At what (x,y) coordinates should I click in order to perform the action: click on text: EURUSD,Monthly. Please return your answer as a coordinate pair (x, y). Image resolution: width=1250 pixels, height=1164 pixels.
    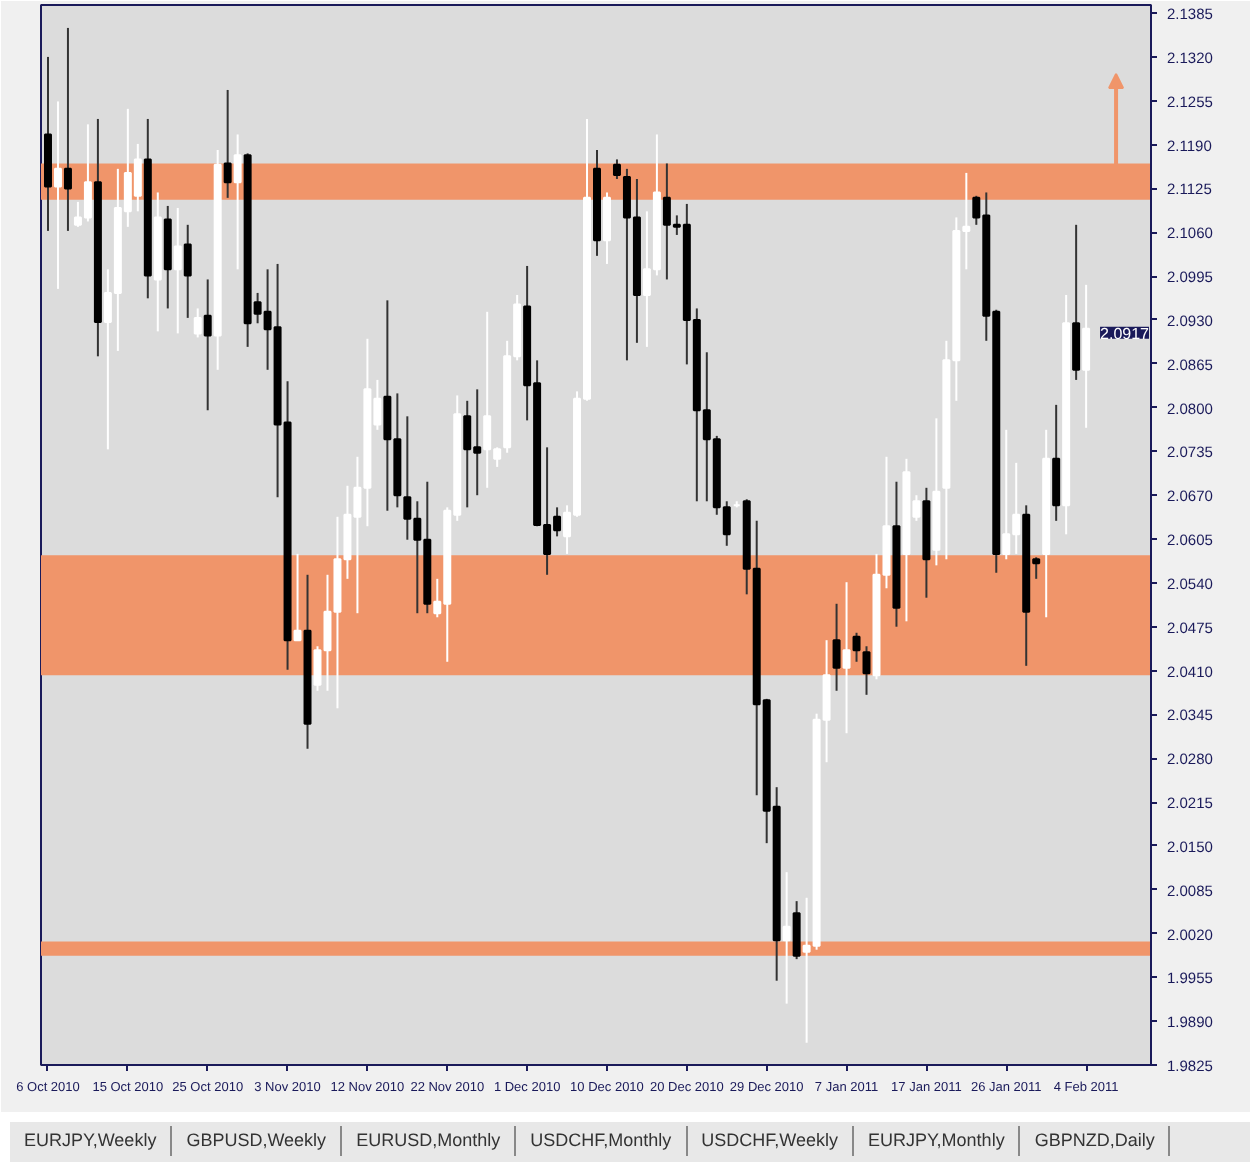
    Looking at the image, I should click on (429, 1141).